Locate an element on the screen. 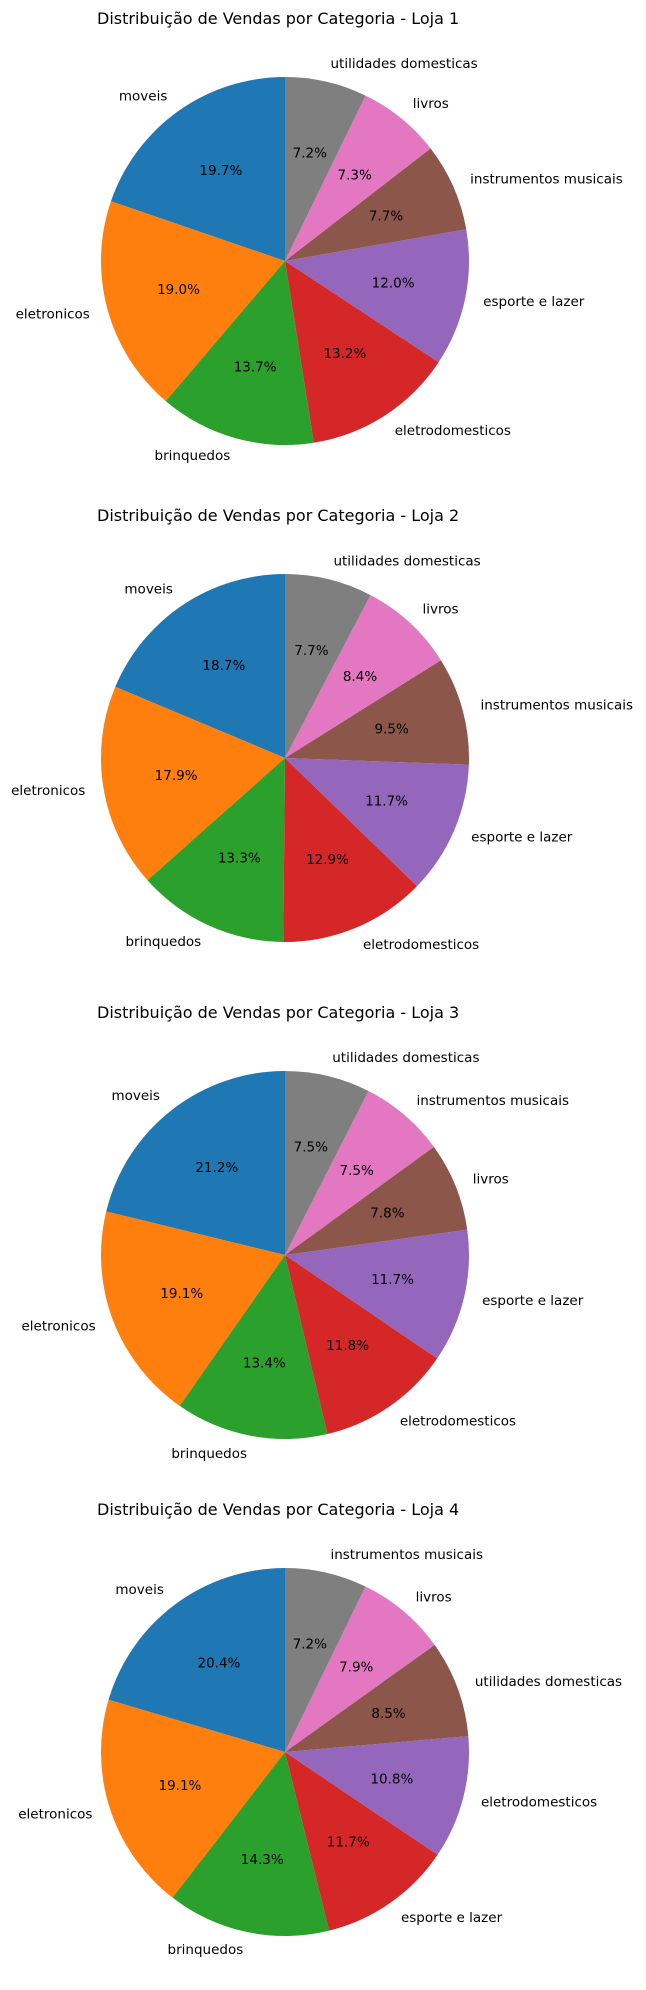 This screenshot has height=1990, width=646. pie-percent-label: 11.8% is located at coordinates (347, 1346).